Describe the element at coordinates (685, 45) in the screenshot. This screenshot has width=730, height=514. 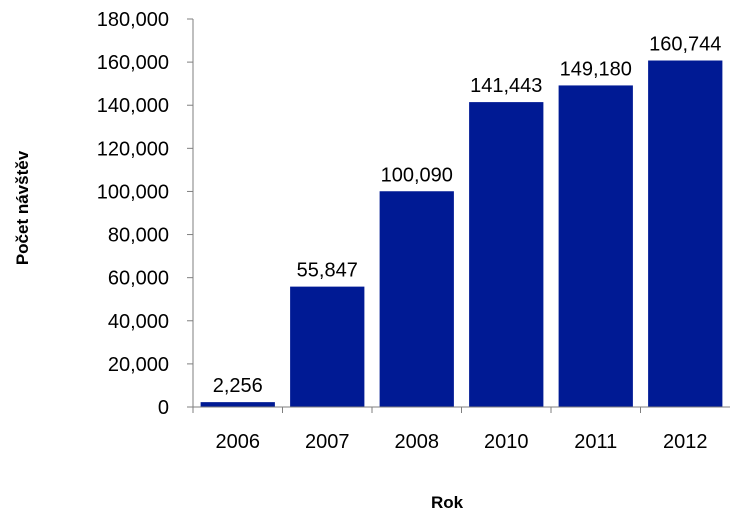
I see `data-label-2012: 160,744` at that location.